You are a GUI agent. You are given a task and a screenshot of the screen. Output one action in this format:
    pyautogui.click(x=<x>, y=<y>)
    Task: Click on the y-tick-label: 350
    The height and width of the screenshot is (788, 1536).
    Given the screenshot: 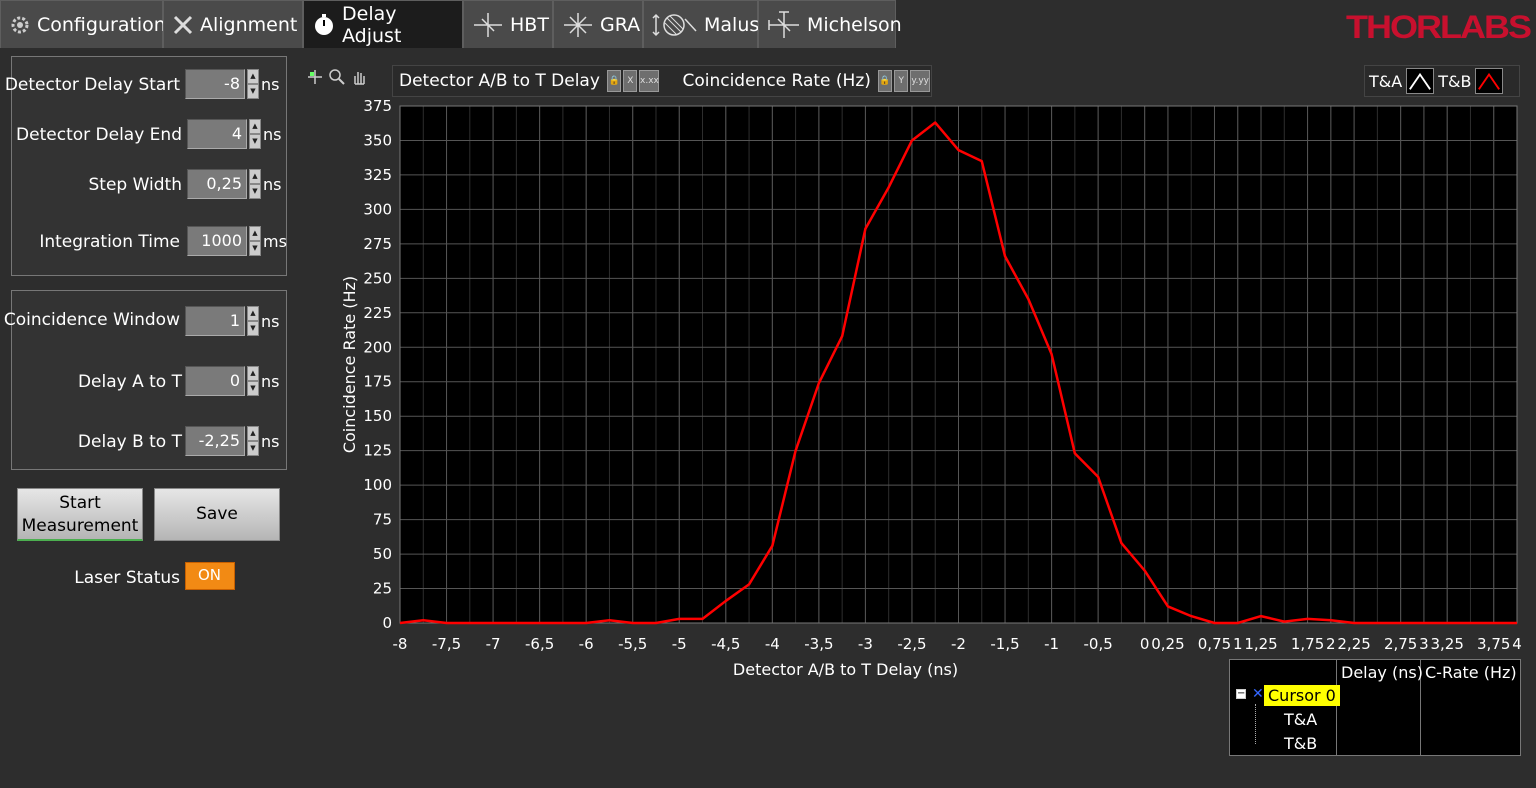 What is the action you would take?
    pyautogui.click(x=377, y=140)
    